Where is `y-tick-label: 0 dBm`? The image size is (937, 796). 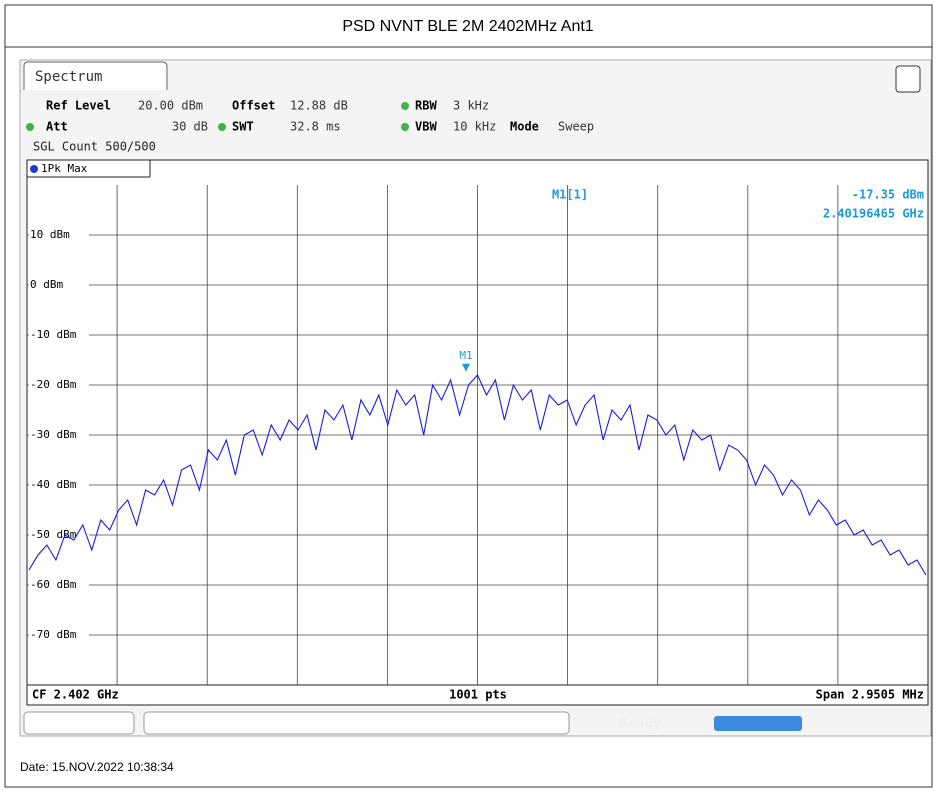
y-tick-label: 0 dBm is located at coordinates (46, 284).